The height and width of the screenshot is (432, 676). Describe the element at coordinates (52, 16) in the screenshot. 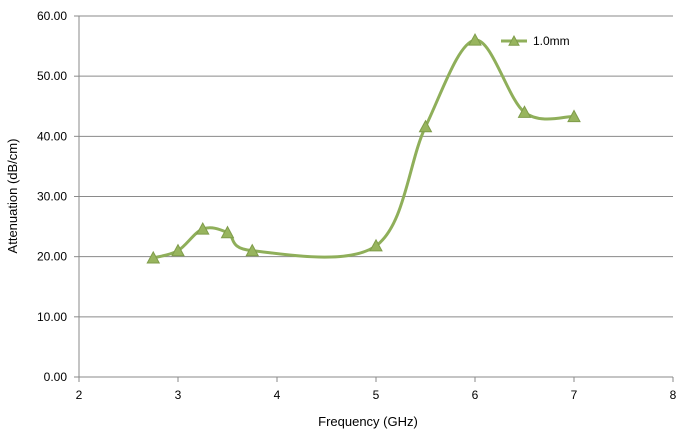

I see `y-tick-label: 60.00` at that location.